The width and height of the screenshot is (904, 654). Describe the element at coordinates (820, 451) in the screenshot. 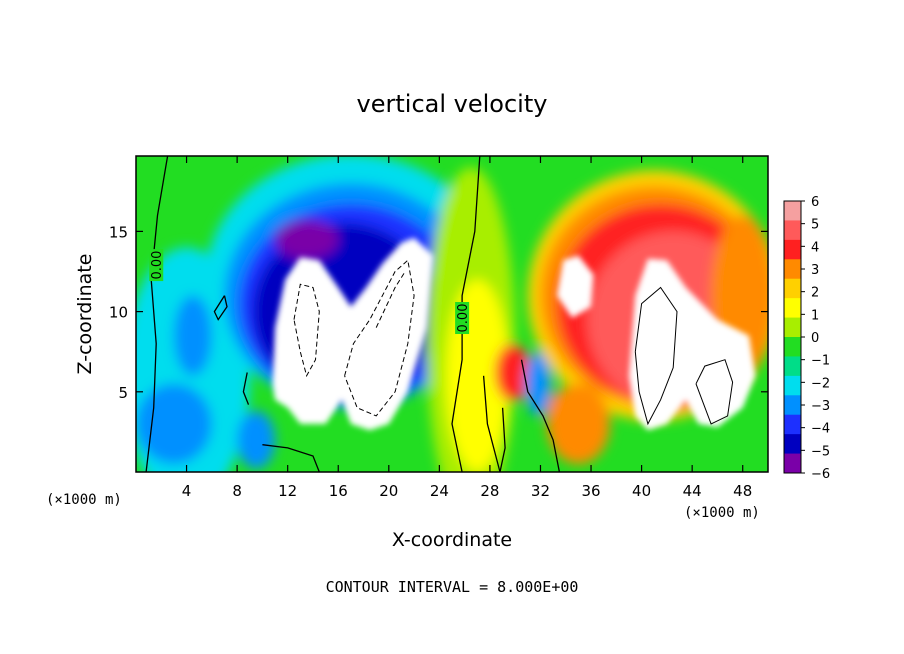

I see `colorbar-tick-label: −5` at that location.